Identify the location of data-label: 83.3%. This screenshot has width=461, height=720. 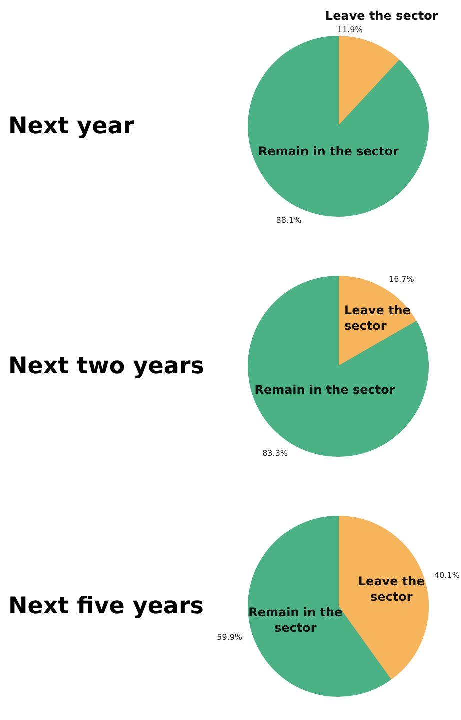
(275, 453).